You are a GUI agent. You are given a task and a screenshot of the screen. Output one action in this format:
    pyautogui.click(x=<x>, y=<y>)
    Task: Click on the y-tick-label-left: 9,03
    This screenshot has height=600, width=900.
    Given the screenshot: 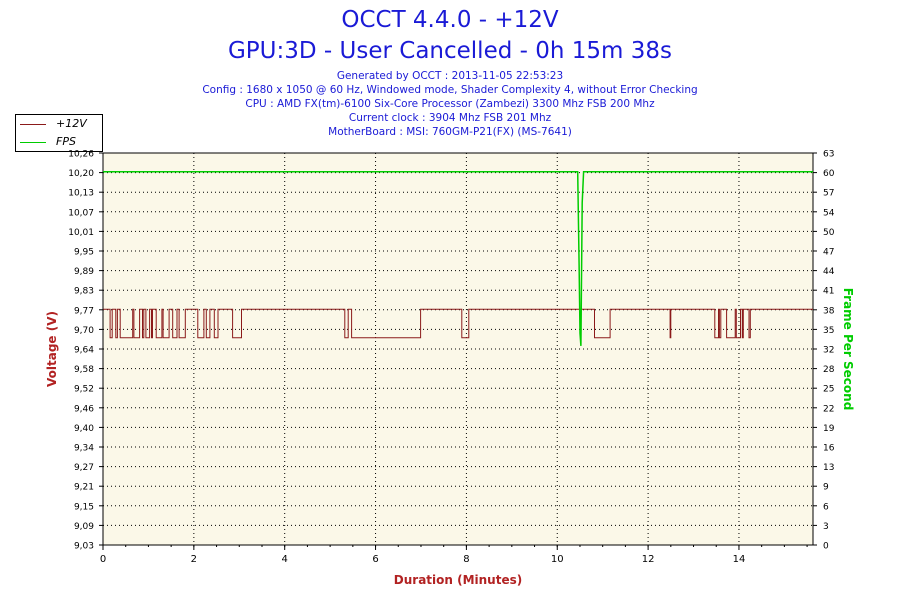 What is the action you would take?
    pyautogui.click(x=84, y=547)
    